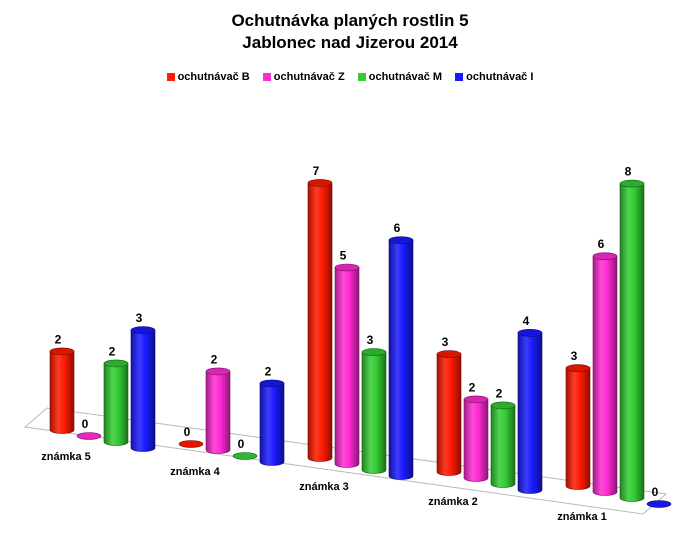 Image resolution: width=700 pixels, height=549 pixels. Describe the element at coordinates (316, 171) in the screenshot. I see `data-label-b-3: 7` at that location.